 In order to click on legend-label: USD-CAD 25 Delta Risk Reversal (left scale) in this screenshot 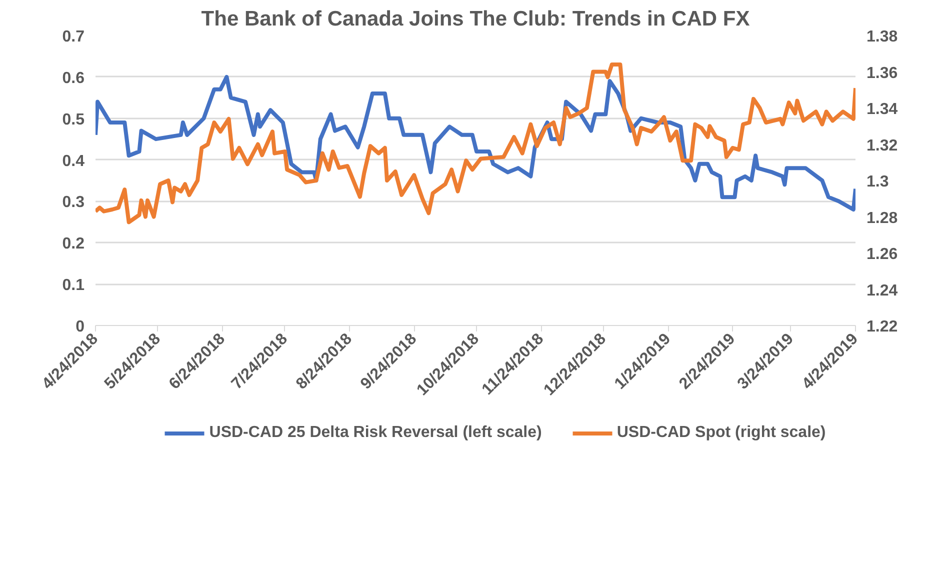, I will do `click(375, 433)`.